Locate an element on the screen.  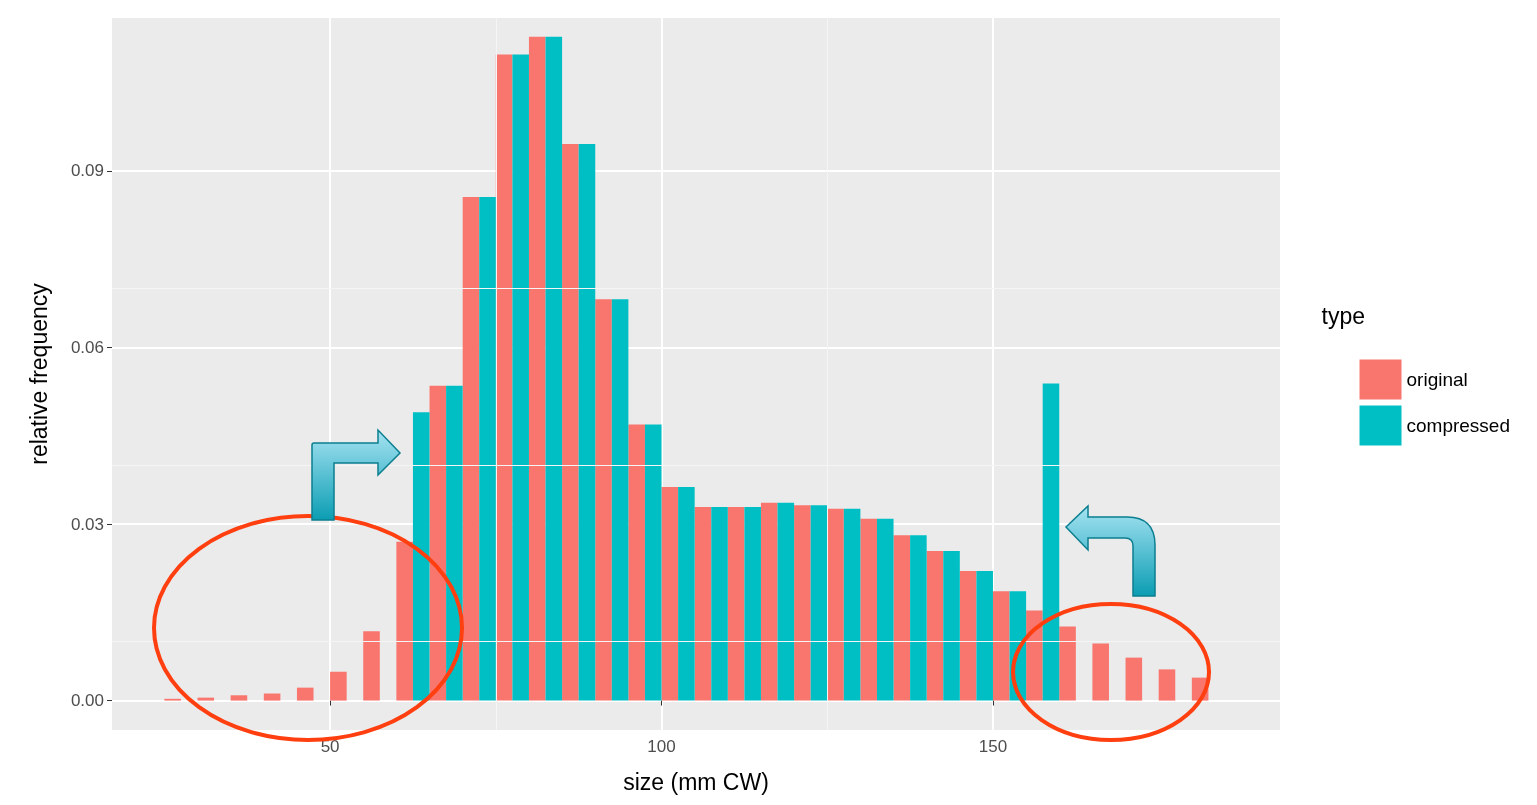
y-tick-label: 0.09 is located at coordinates (87, 171).